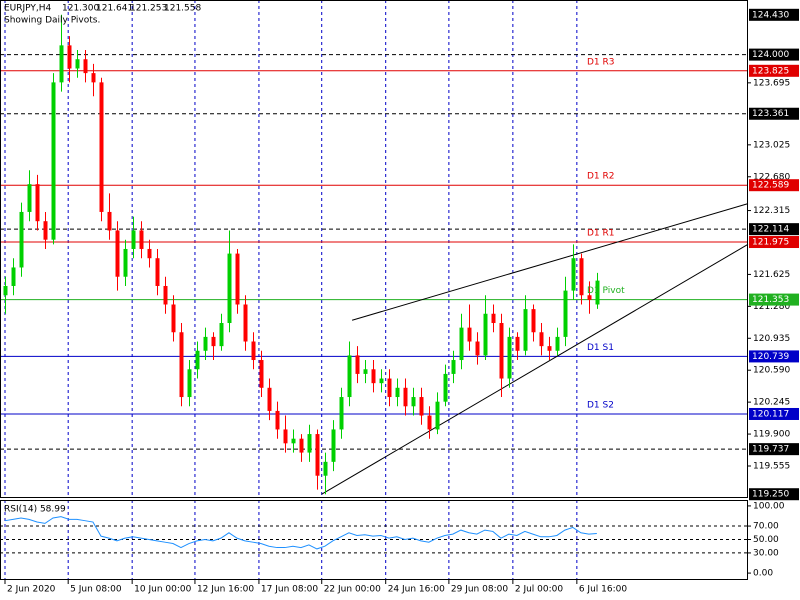 This screenshot has height=600, width=800. Describe the element at coordinates (162, 590) in the screenshot. I see `x-tick-label: 10 Jun 00:00` at that location.